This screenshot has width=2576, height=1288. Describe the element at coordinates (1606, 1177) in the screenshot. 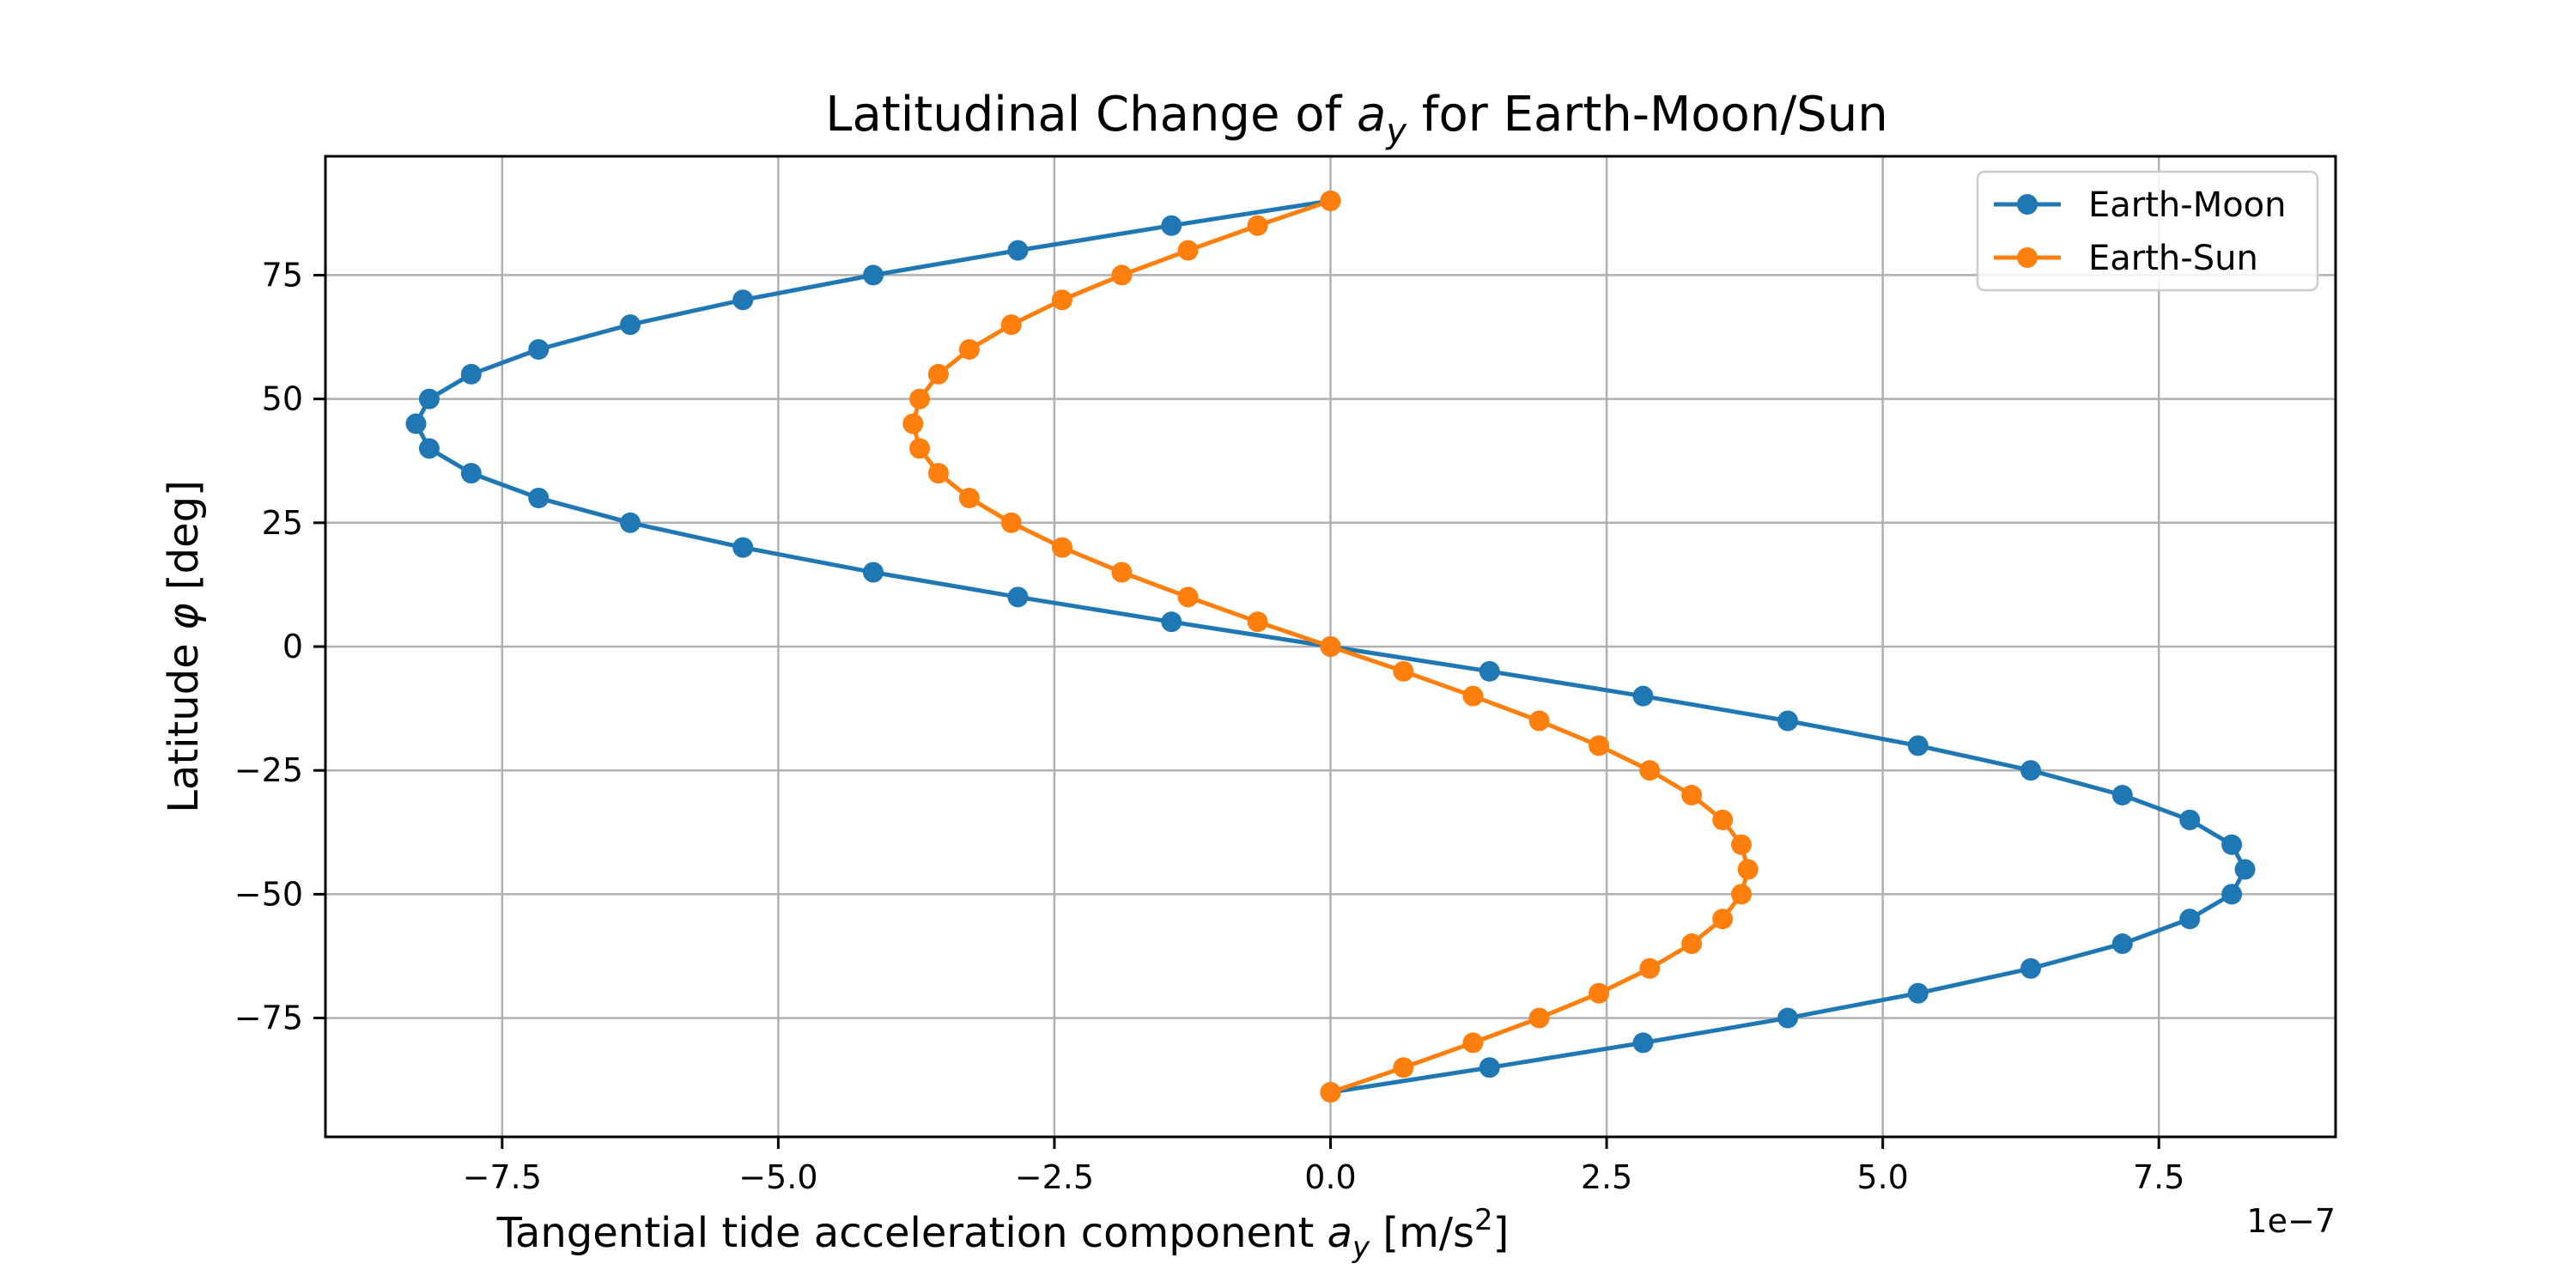

I see `x-tick-label: 2.5` at that location.